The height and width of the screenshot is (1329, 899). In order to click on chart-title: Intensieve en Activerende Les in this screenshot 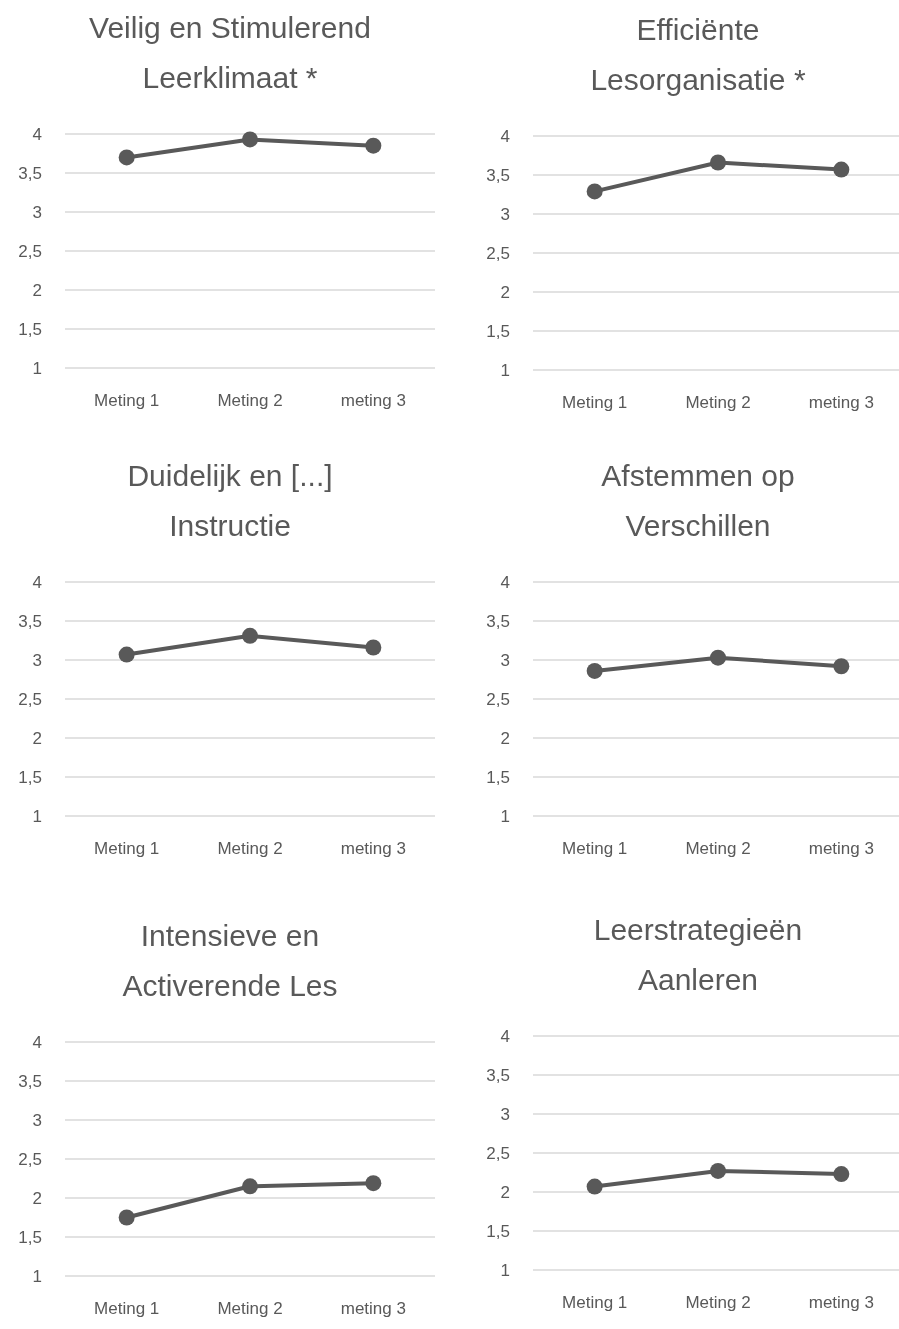, I will do `click(230, 960)`.